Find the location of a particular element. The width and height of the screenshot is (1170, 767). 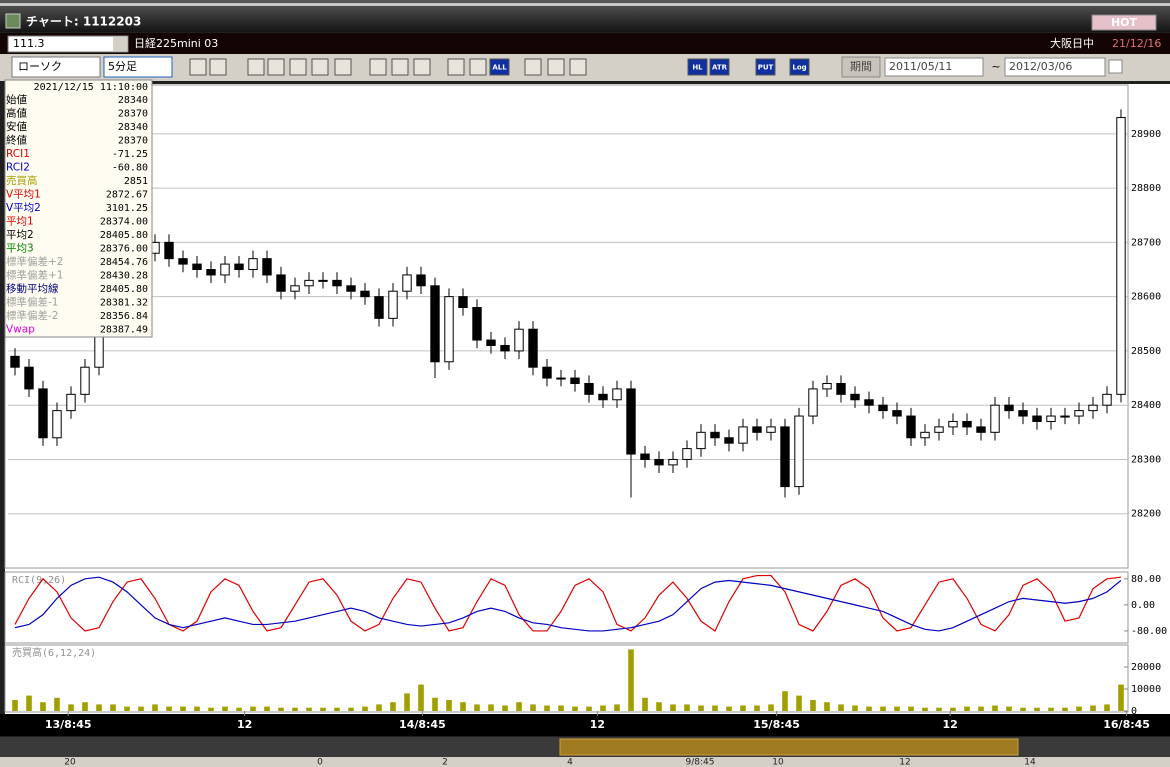

code-input is located at coordinates (68, 44).